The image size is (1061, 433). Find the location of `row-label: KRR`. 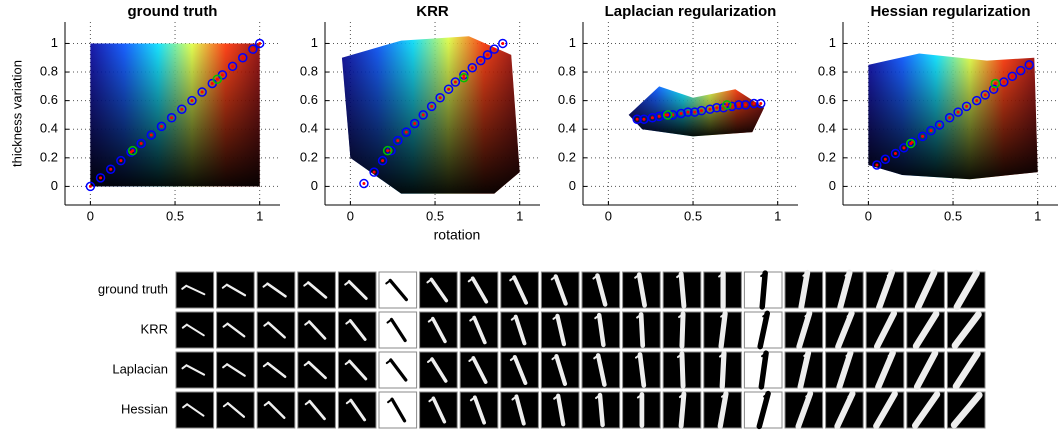

row-label: KRR is located at coordinates (154, 328).